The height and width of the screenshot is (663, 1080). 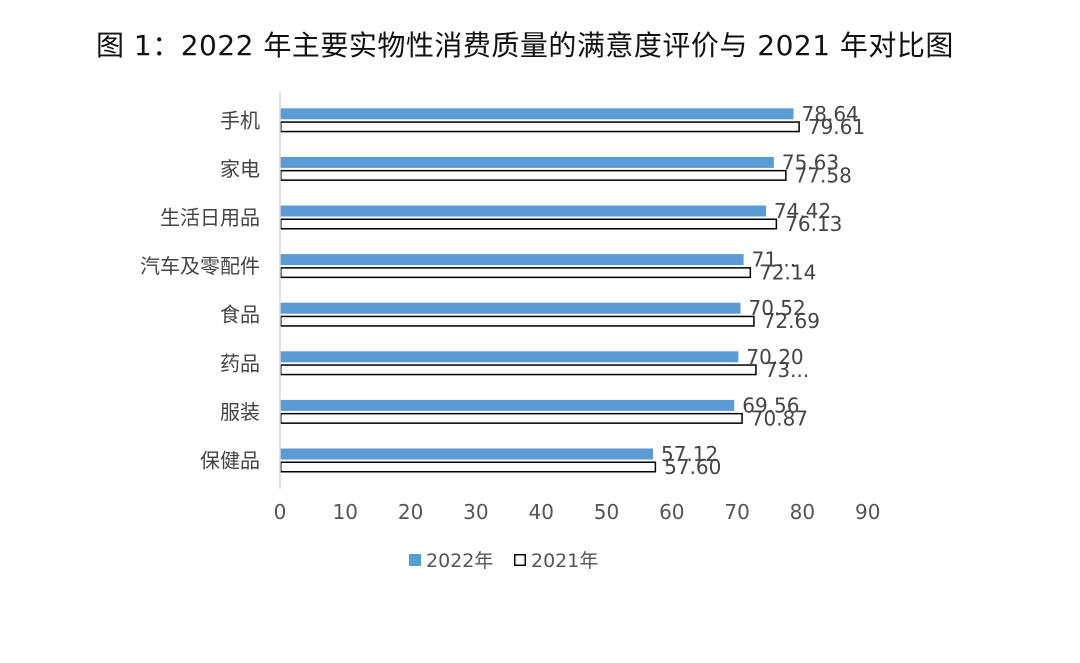 I want to click on data-label: 70.20, so click(x=774, y=357).